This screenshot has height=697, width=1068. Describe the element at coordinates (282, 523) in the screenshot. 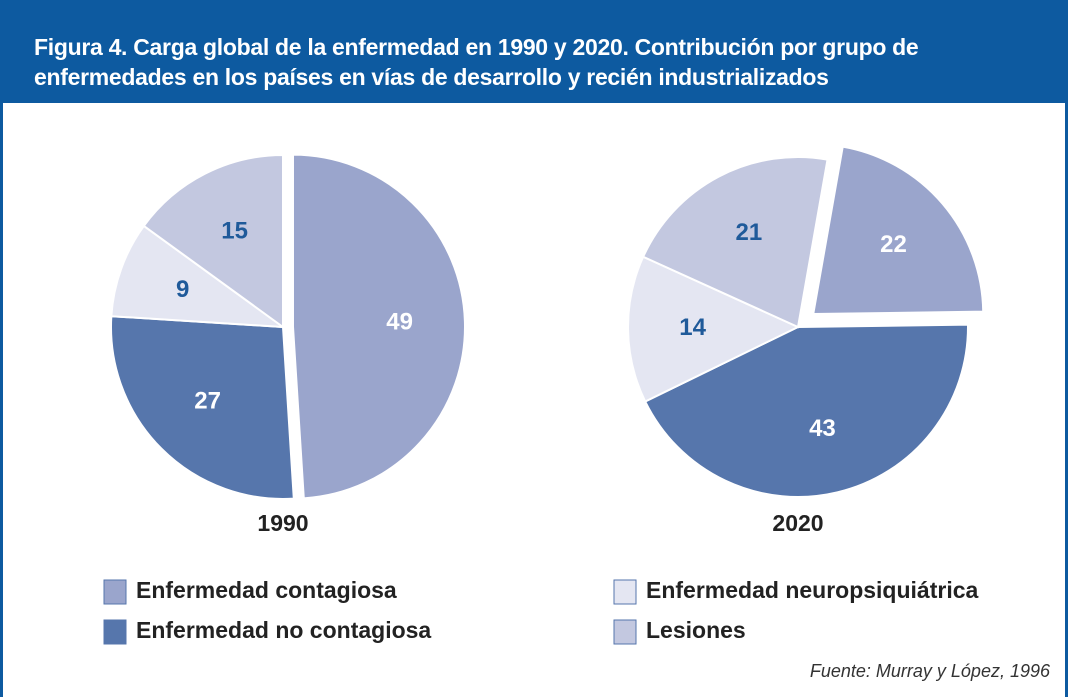

I see `pie-title: 1990` at that location.